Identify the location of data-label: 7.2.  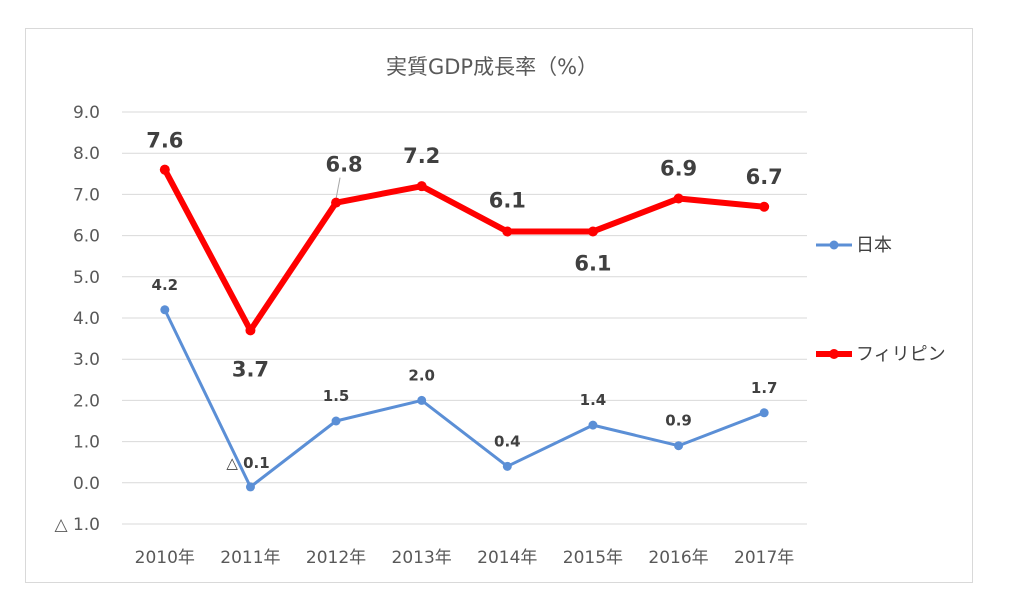
(421, 156).